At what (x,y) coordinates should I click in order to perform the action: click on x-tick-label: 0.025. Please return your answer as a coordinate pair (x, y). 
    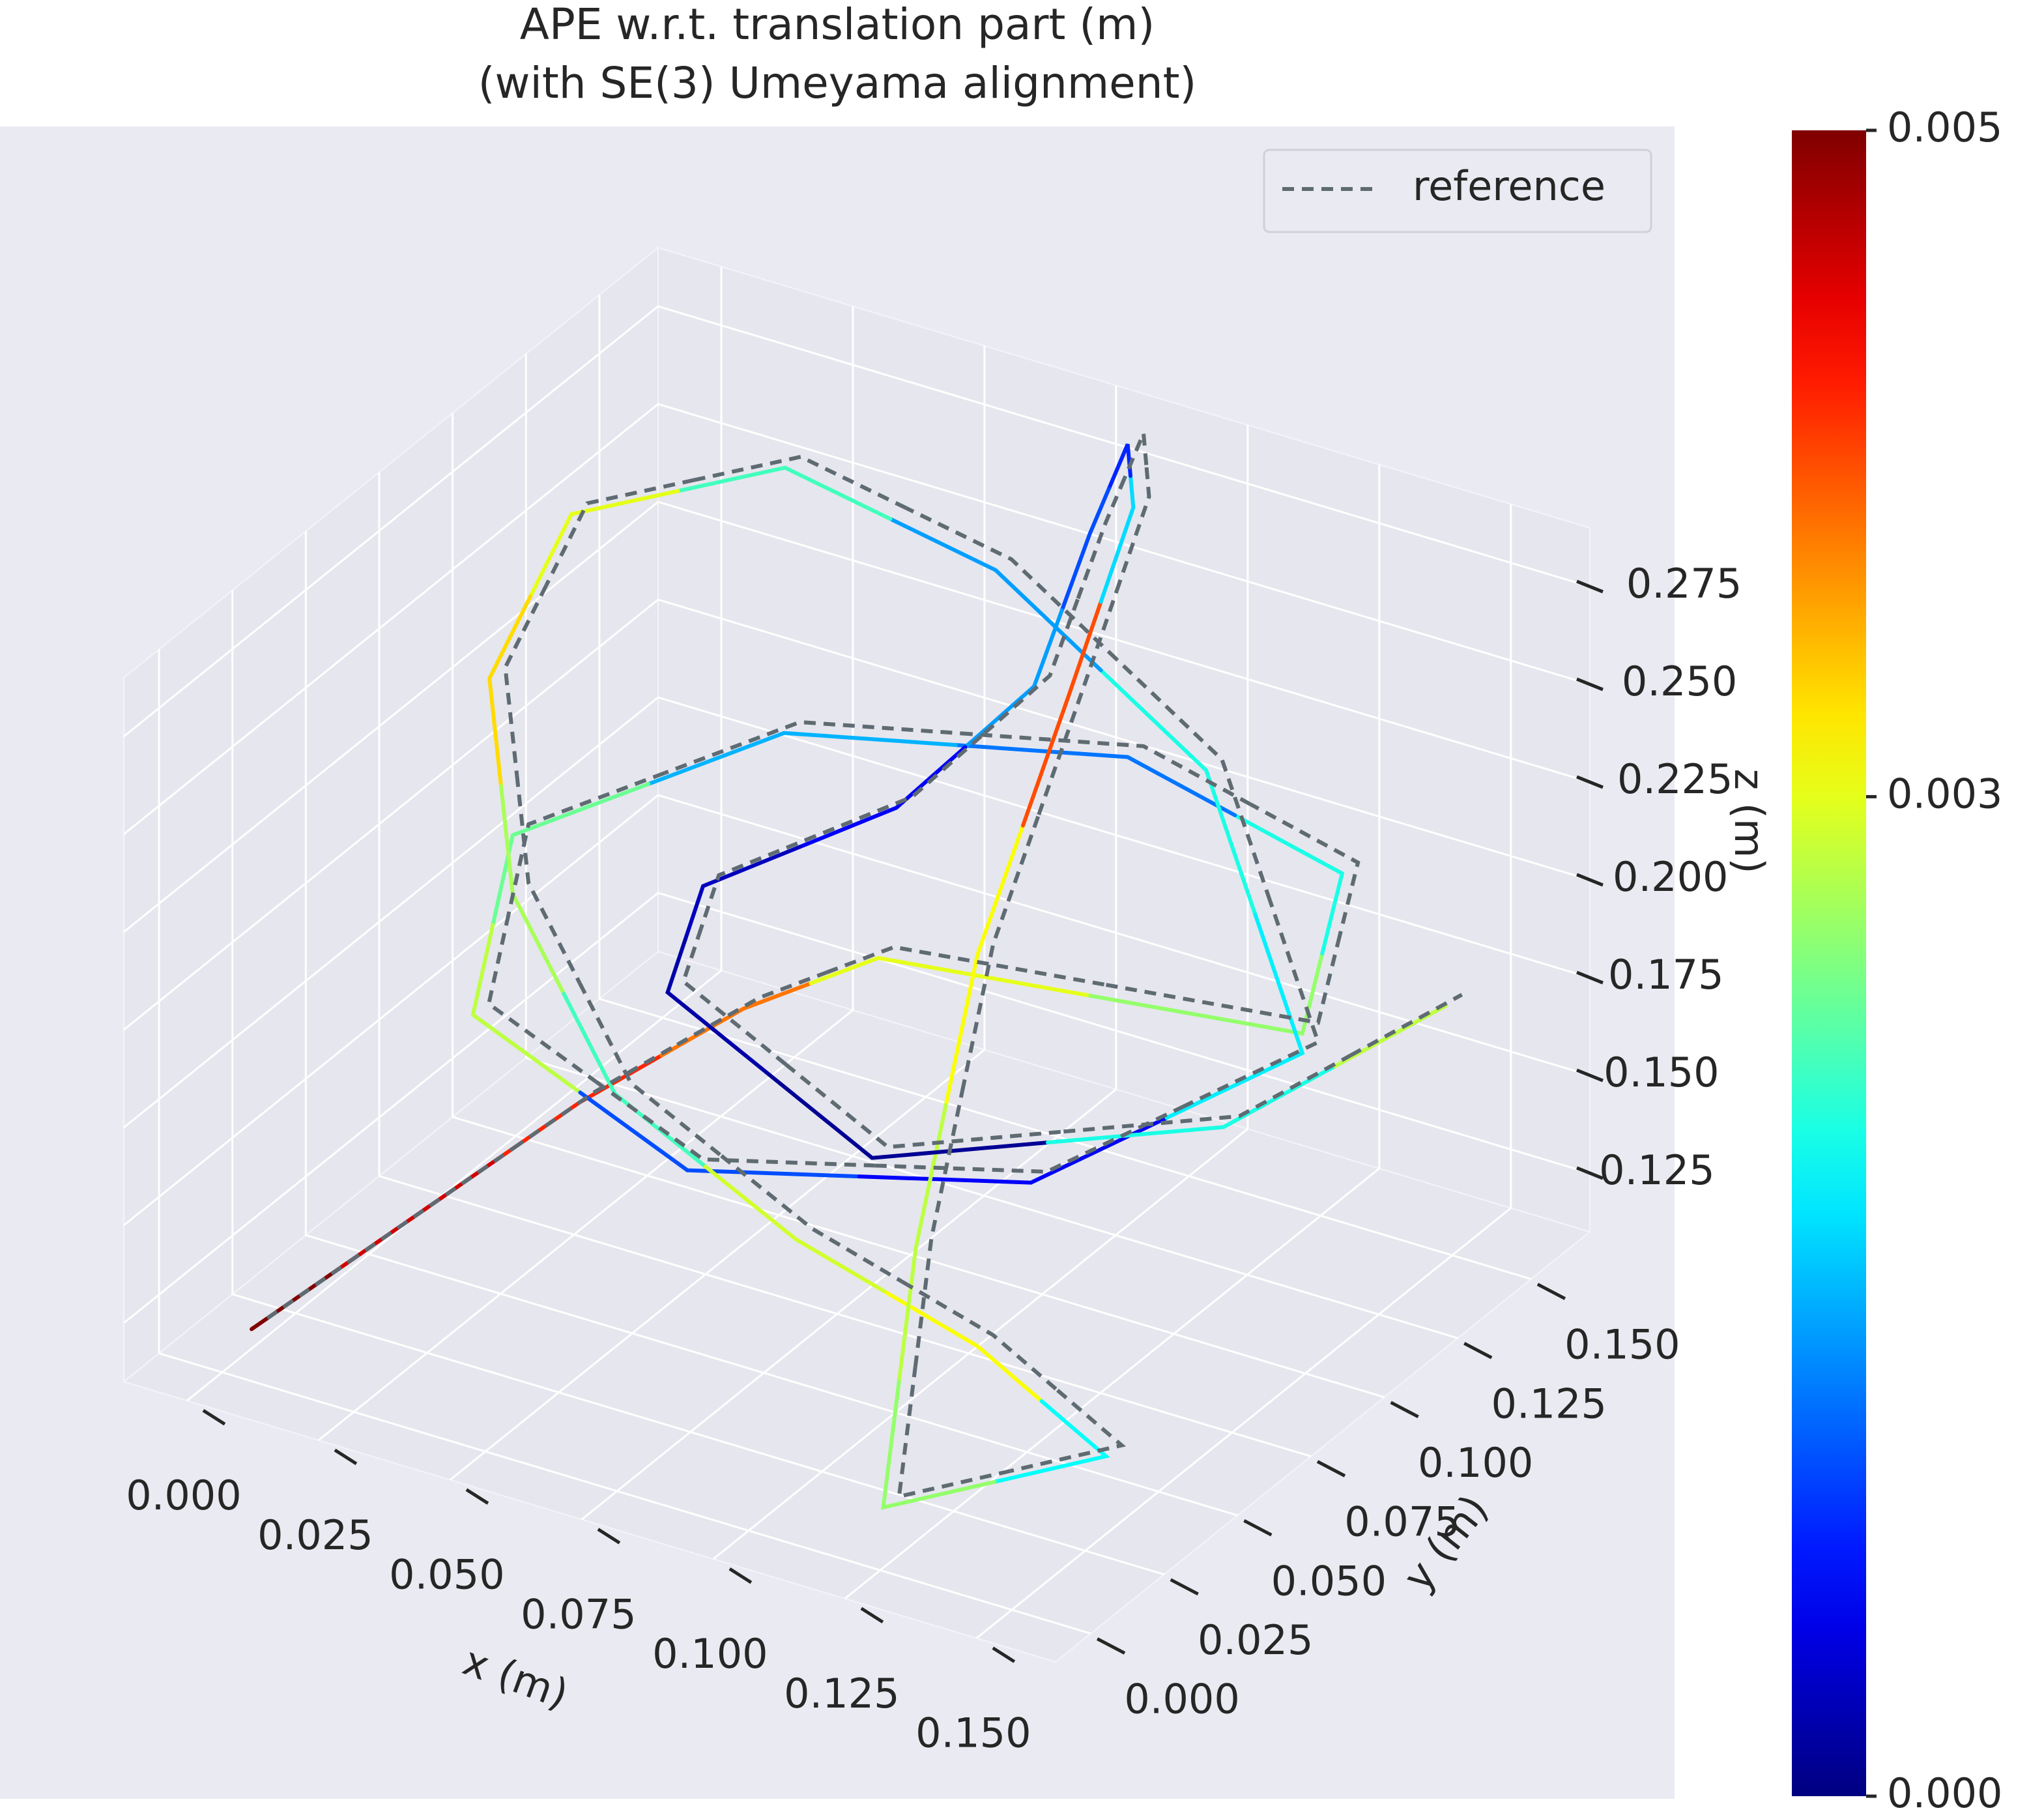
    Looking at the image, I should click on (315, 1535).